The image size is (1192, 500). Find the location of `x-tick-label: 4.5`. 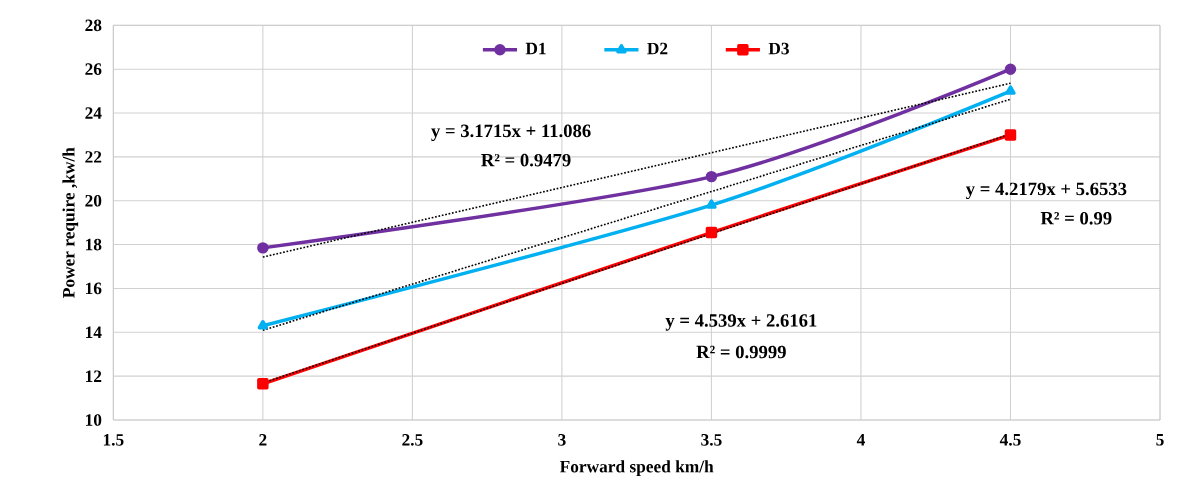

x-tick-label: 4.5 is located at coordinates (1010, 440).